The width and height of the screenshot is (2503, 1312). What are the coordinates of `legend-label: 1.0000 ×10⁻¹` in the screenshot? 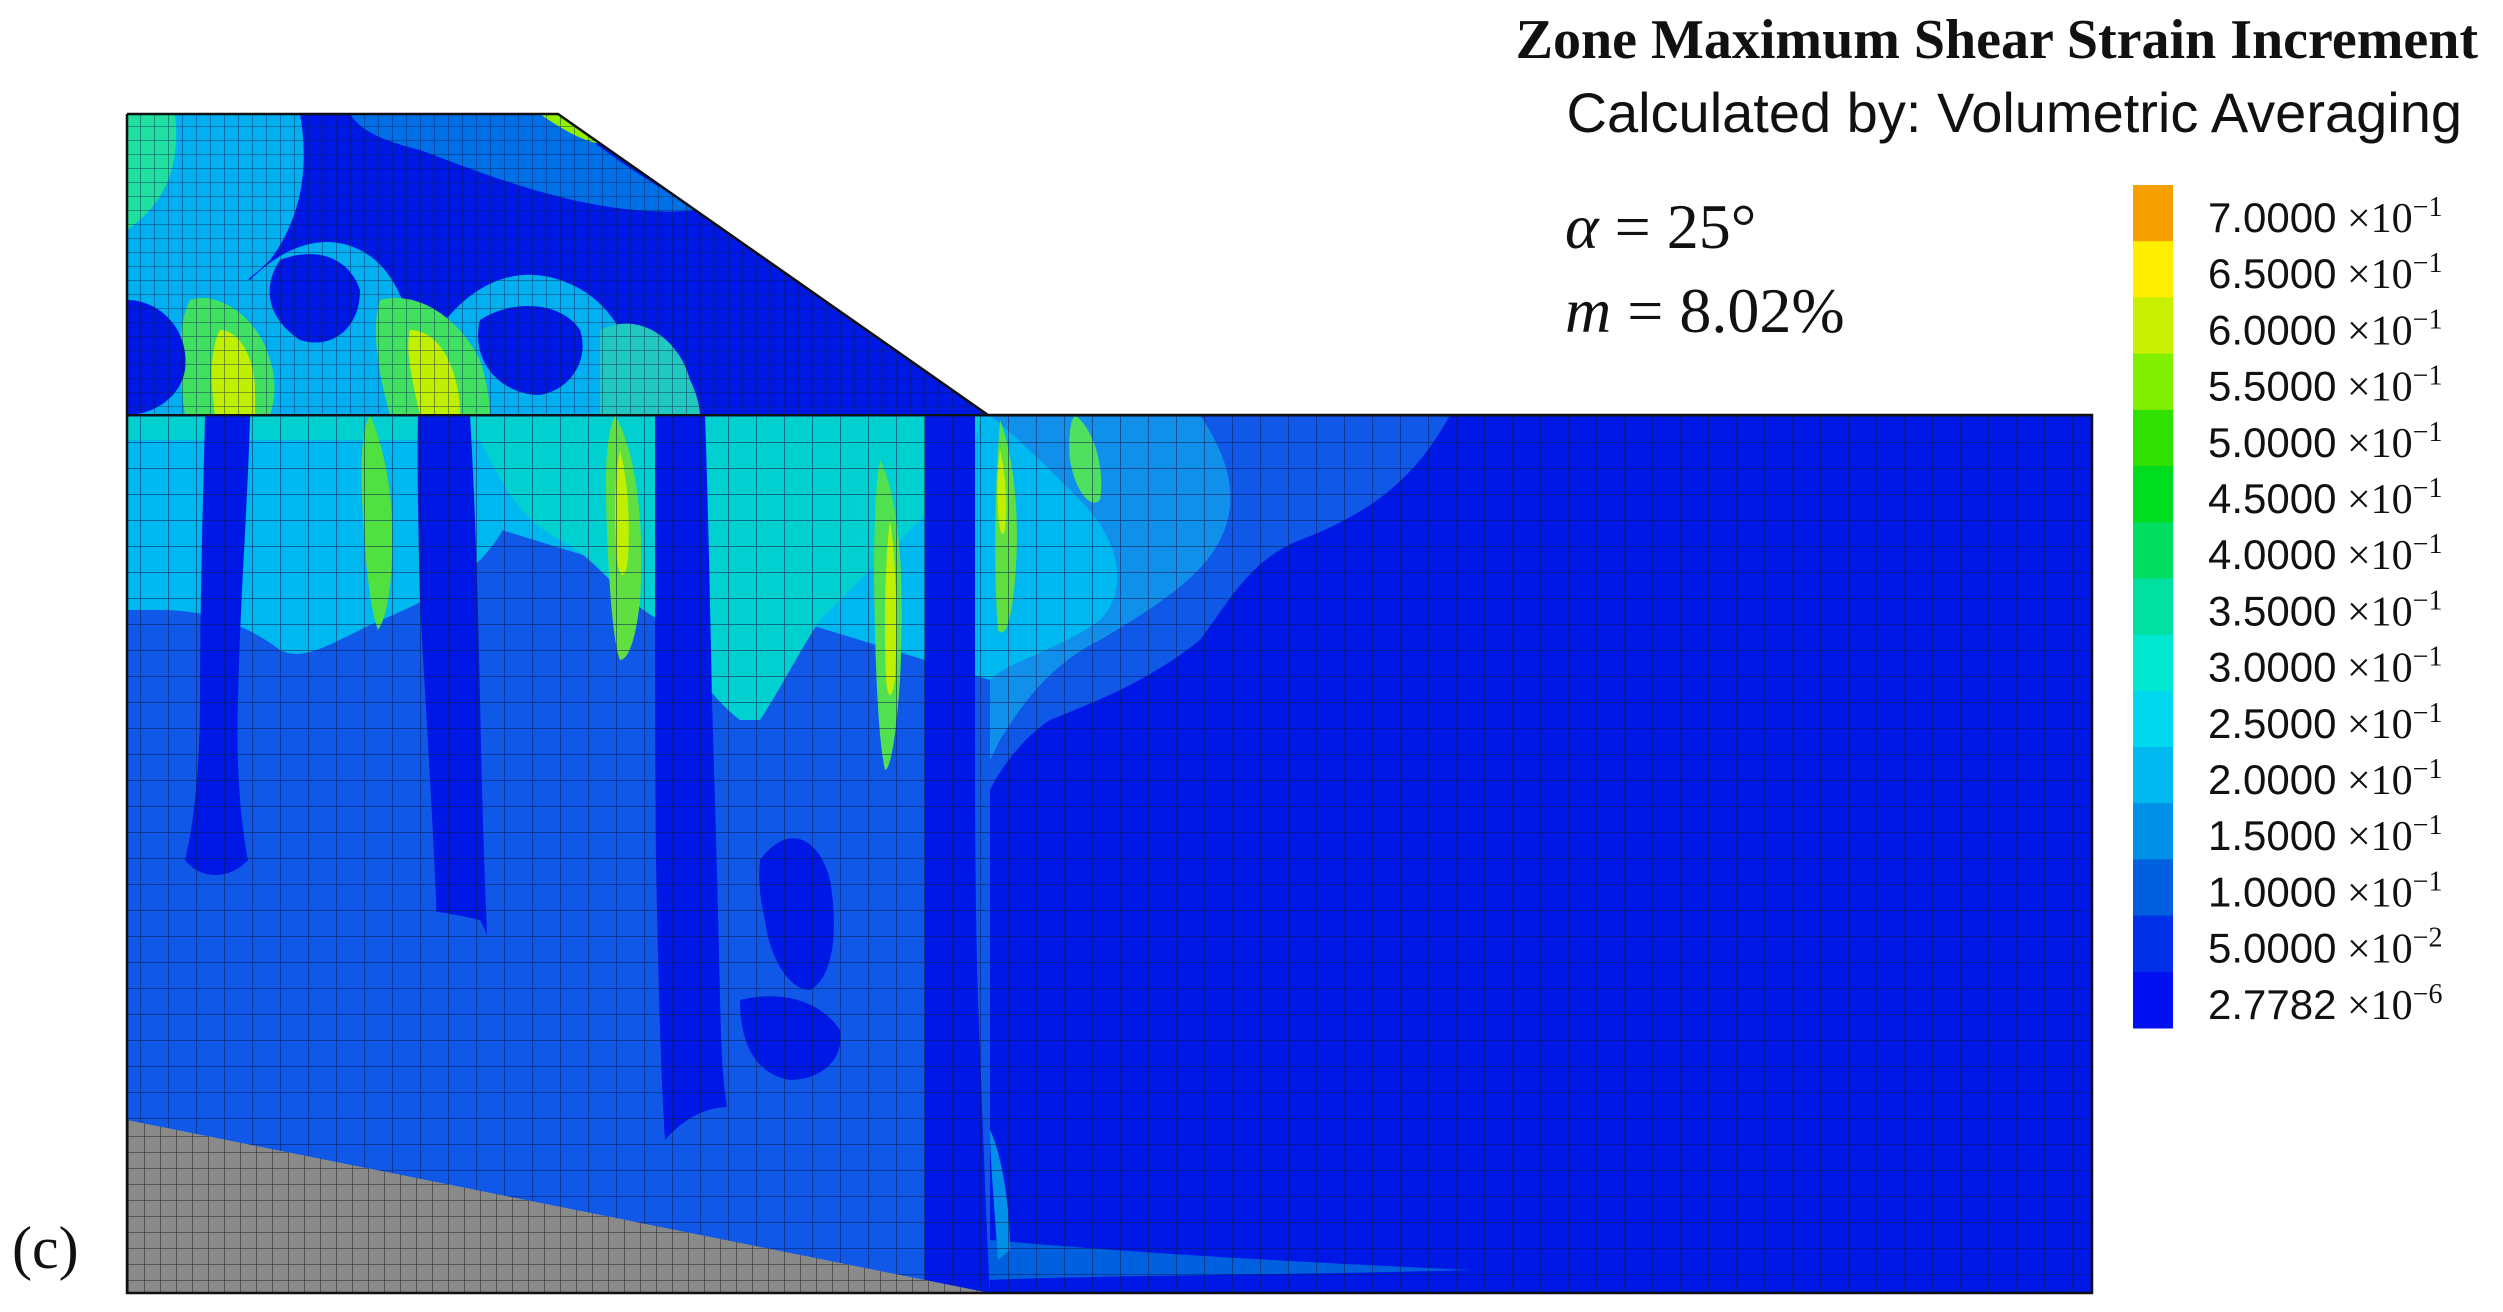 It's located at (2325, 891).